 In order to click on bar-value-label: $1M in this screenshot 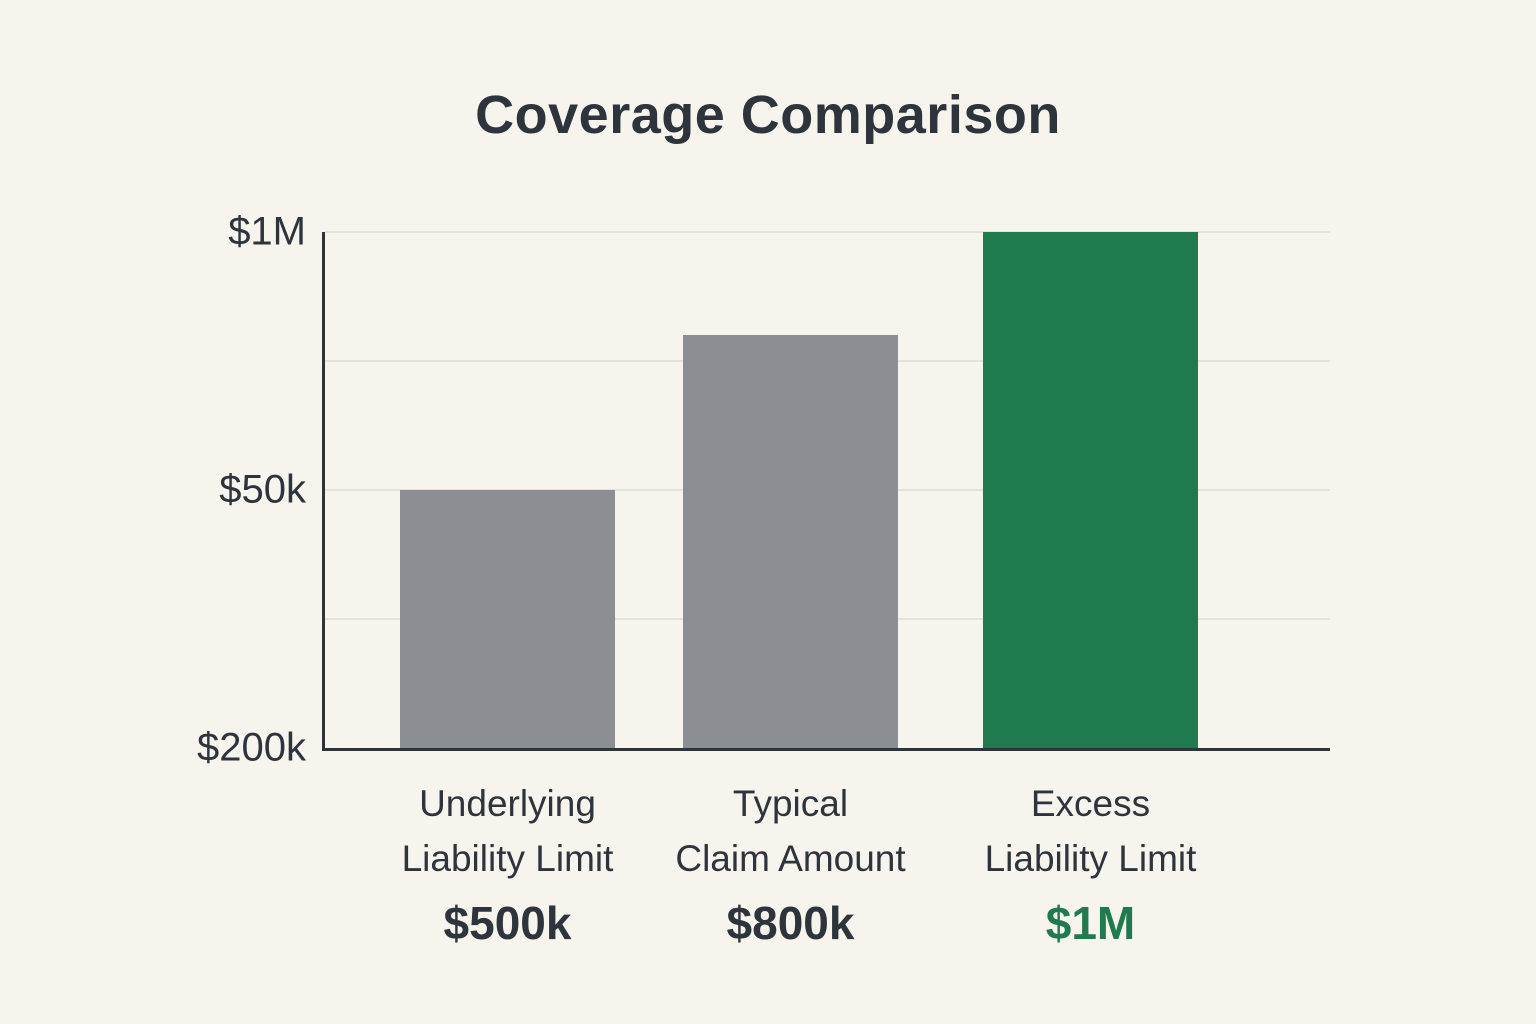, I will do `click(1090, 923)`.